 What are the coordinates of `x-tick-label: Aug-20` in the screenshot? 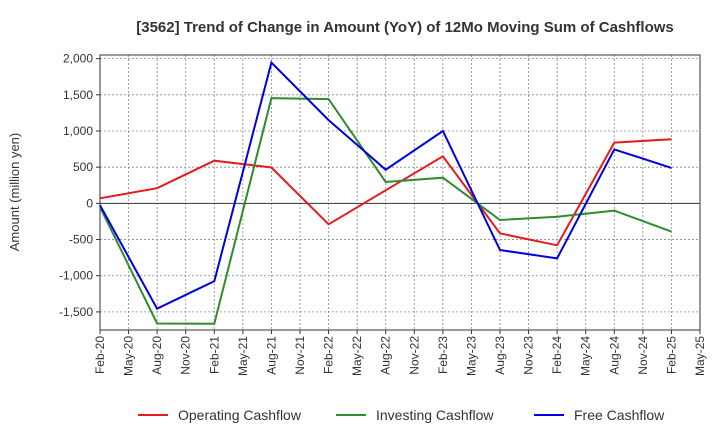 It's located at (157, 355).